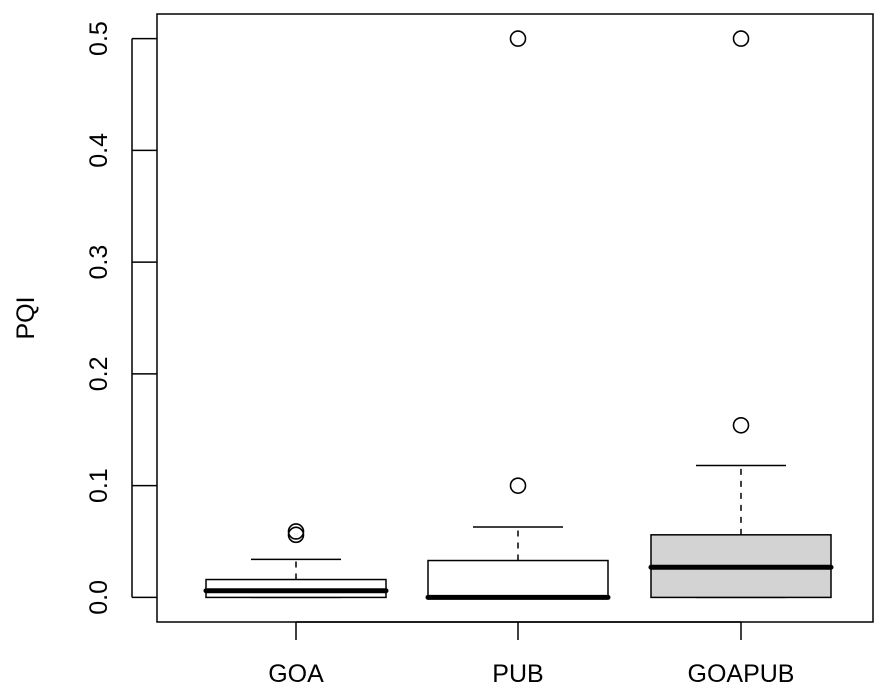 Image resolution: width=875 pixels, height=698 pixels. What do you see at coordinates (296, 561) in the screenshot?
I see `box-goa` at bounding box center [296, 561].